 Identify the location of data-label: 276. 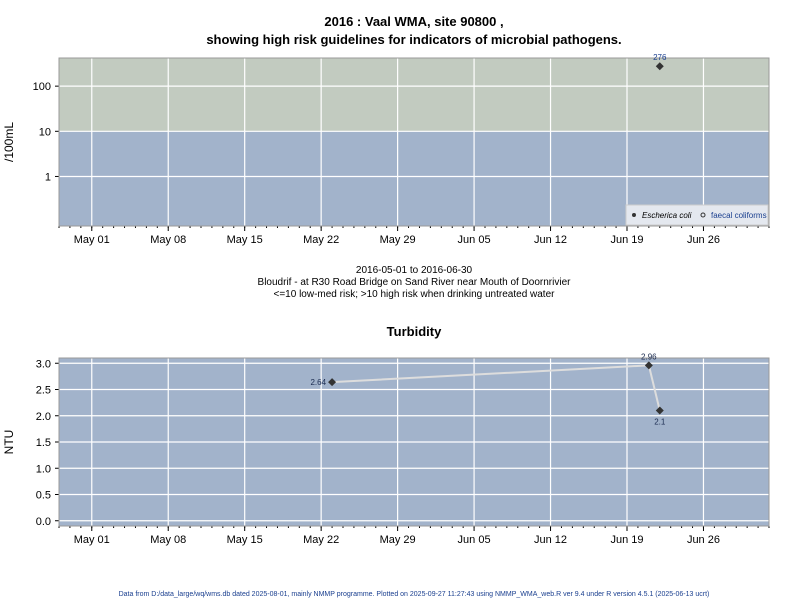
(660, 57).